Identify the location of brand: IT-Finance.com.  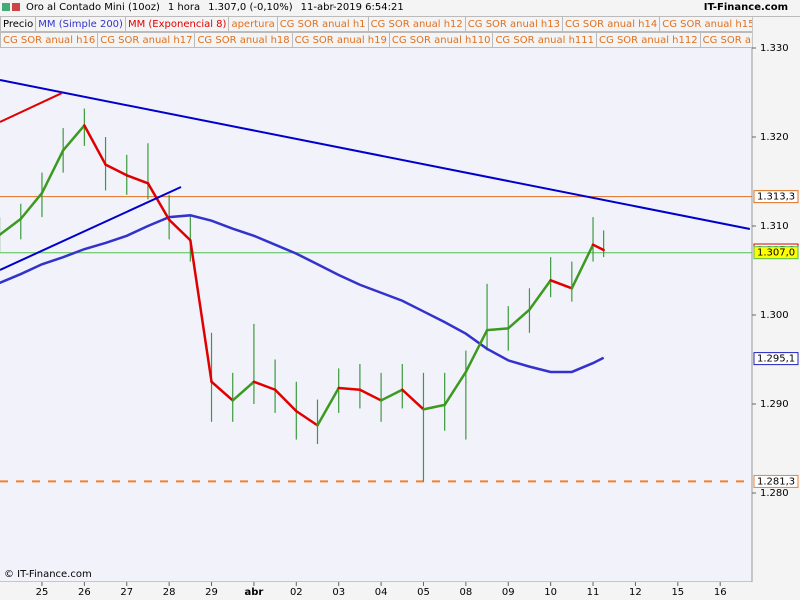
(745, 7).